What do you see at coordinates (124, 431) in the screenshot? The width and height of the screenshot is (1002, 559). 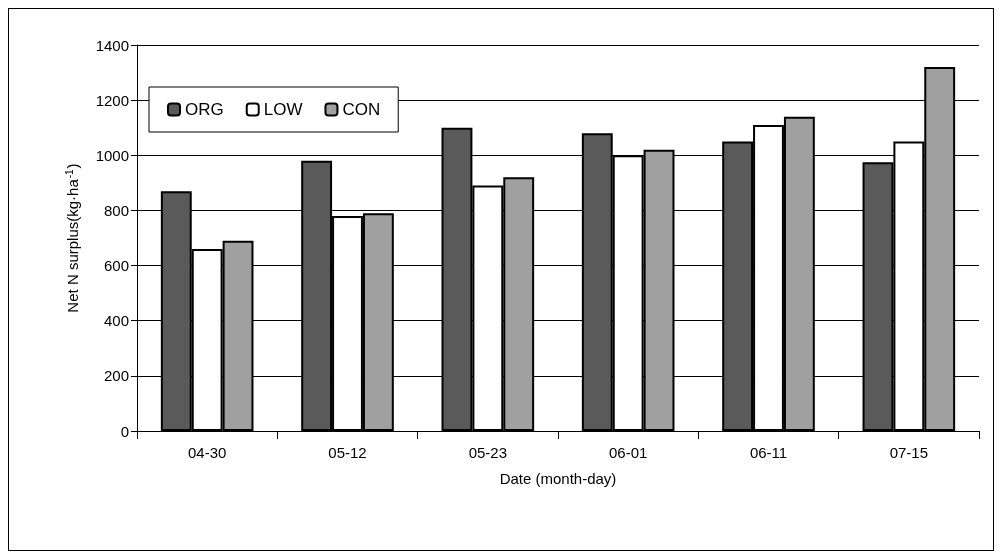 I see `y-tick-label: 0` at bounding box center [124, 431].